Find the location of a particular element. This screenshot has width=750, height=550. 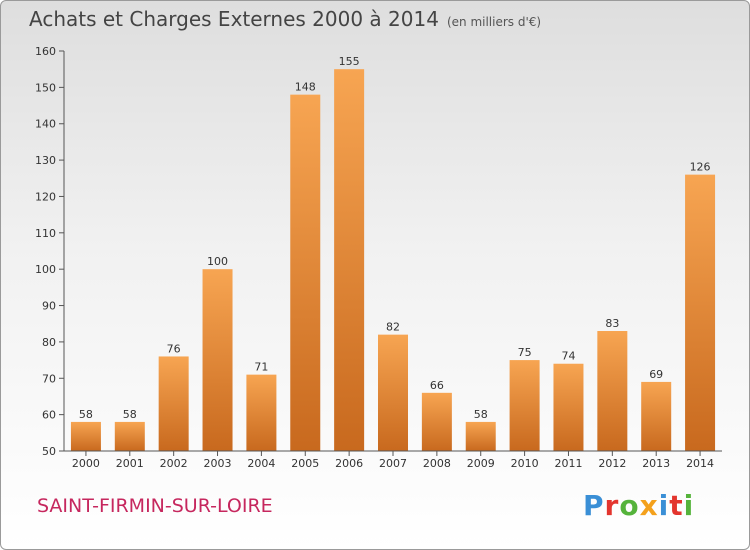

y-tick: 160 is located at coordinates (49, 51).